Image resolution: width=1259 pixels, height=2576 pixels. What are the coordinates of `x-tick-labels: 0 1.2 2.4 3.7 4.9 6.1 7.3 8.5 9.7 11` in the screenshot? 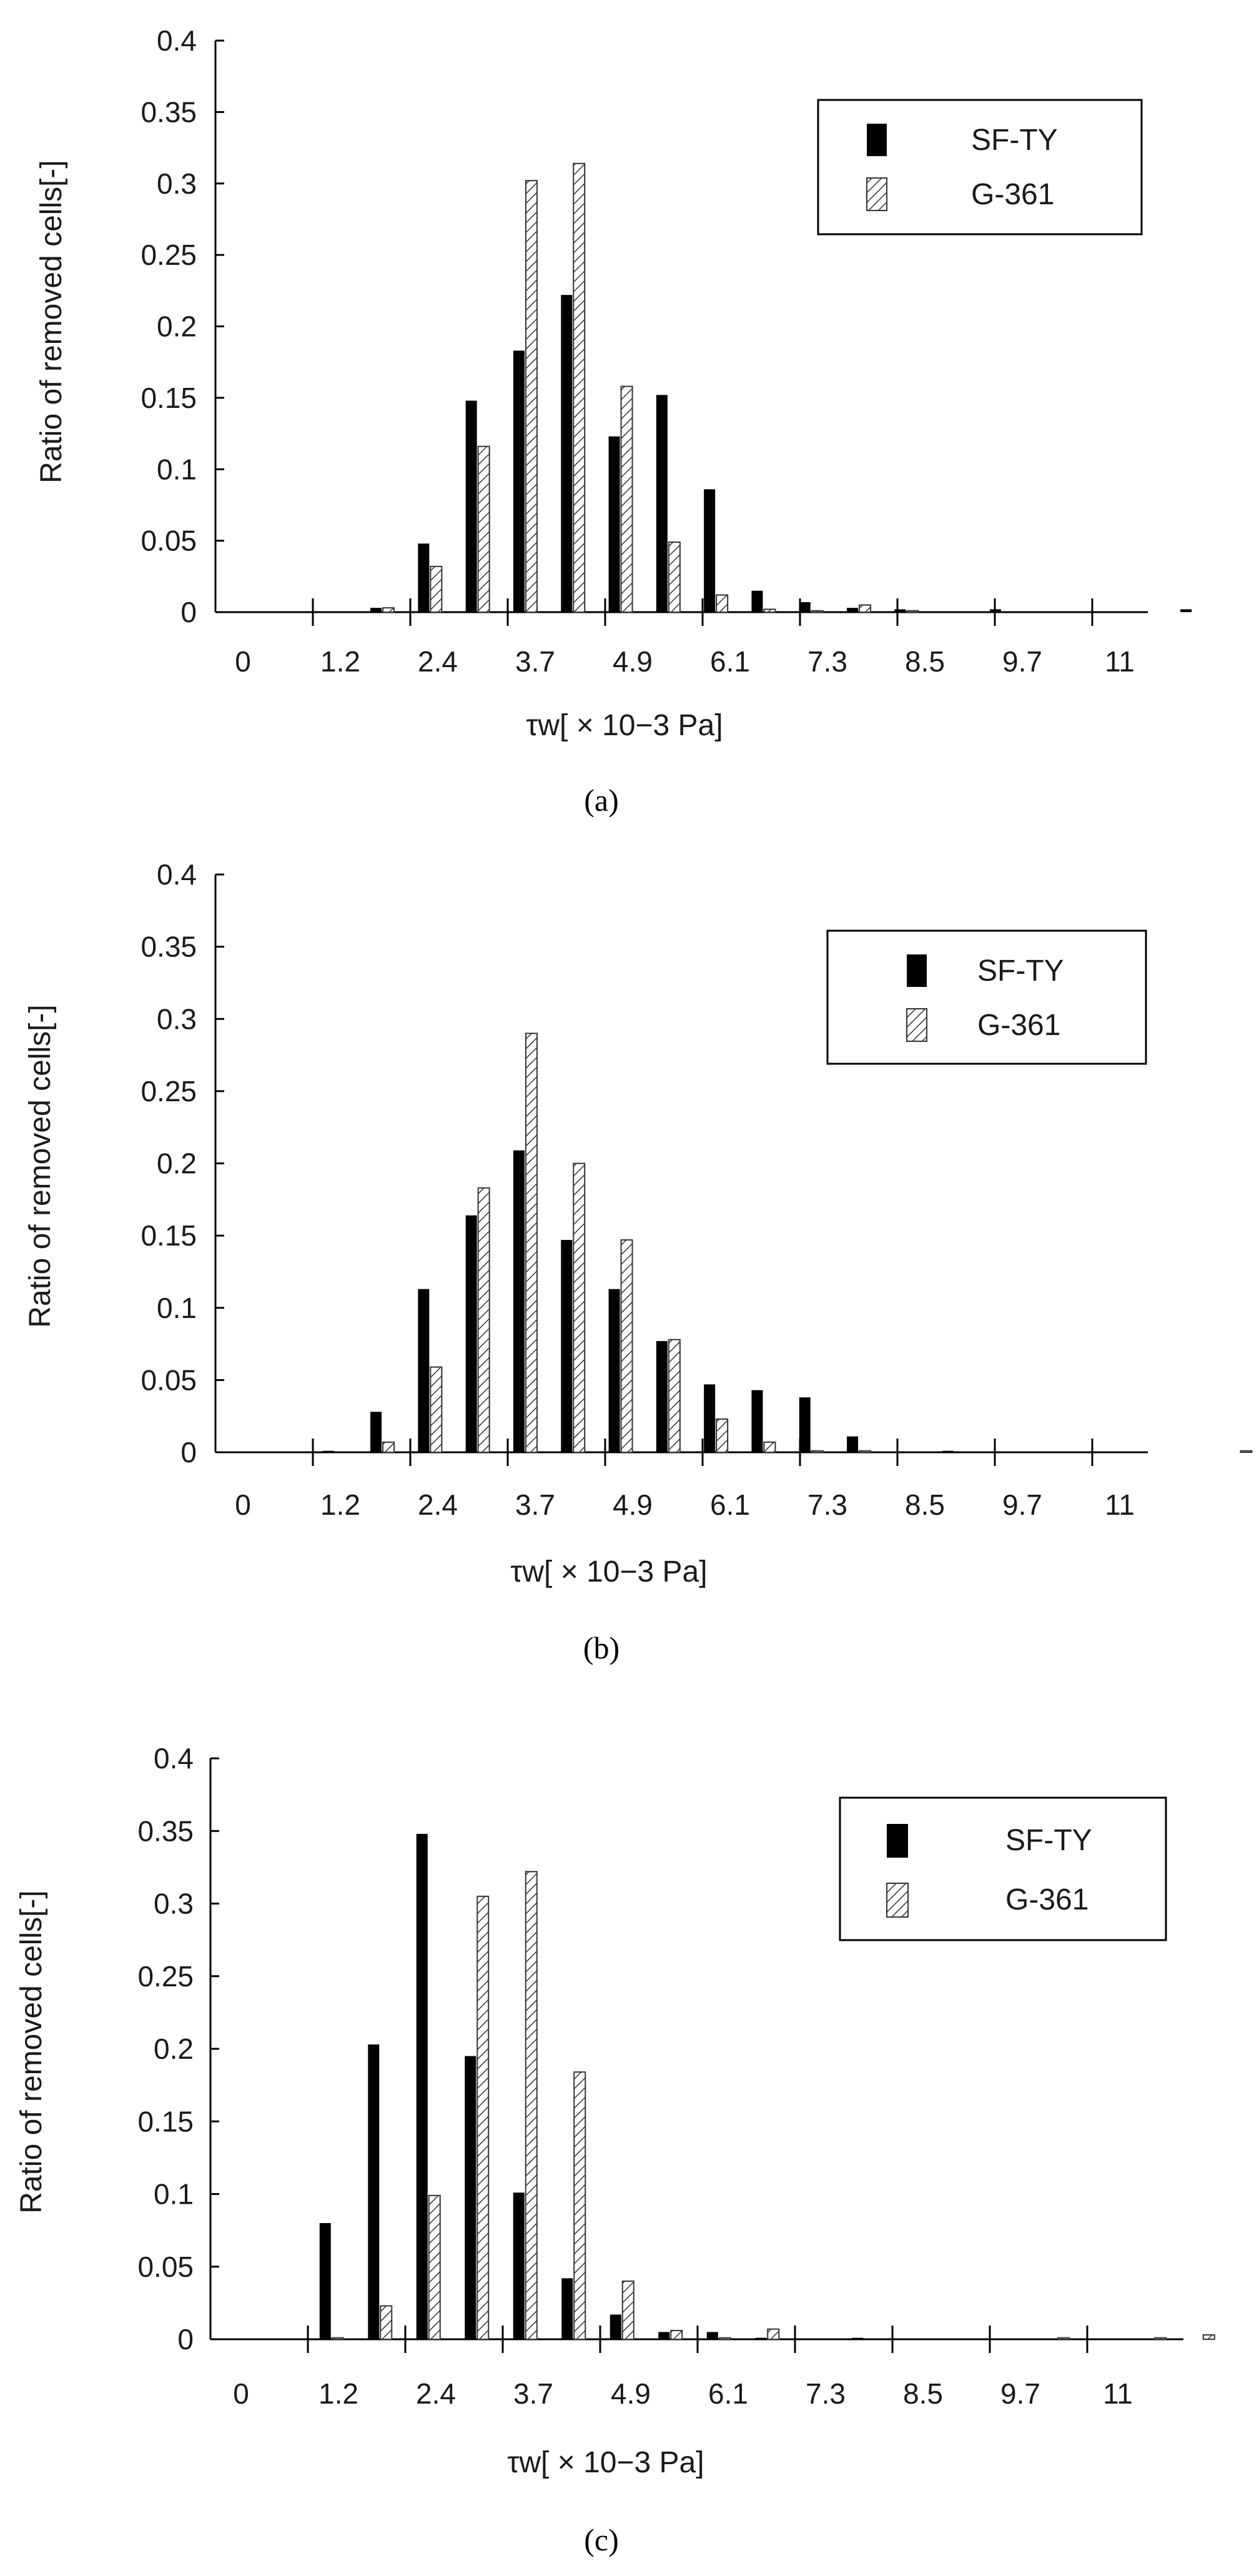 It's located at (685, 661).